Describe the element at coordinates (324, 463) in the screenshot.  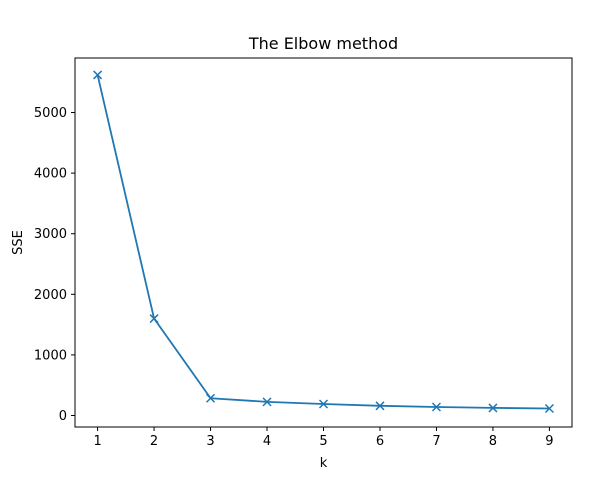
I see `x-axis-label: k` at that location.